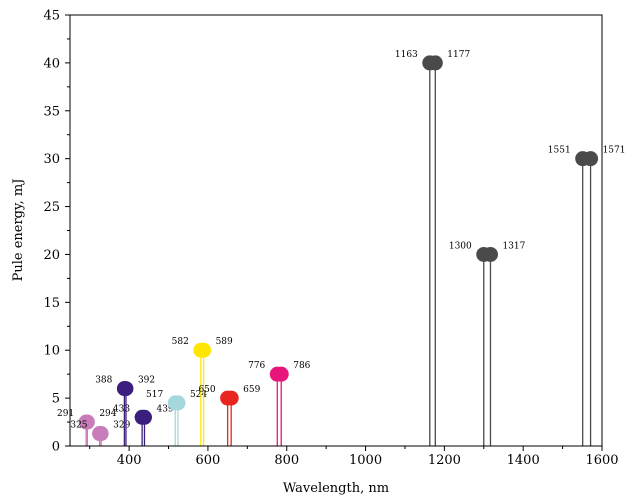 The width and height of the screenshot is (628, 497). Describe the element at coordinates (146, 381) in the screenshot. I see `wavelength-label: 392` at that location.